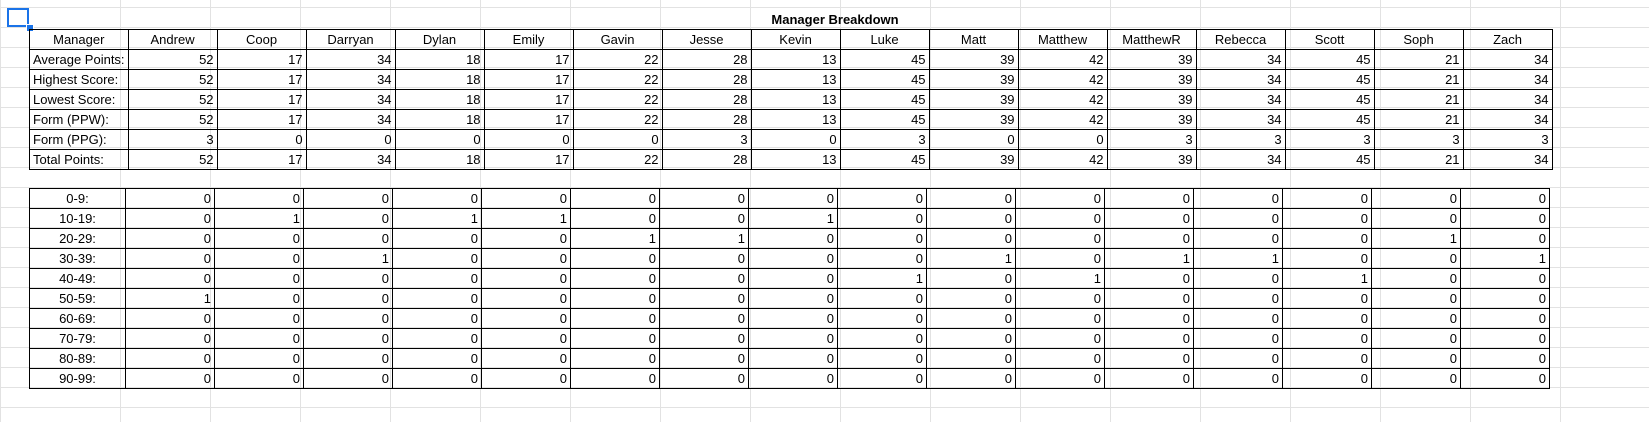 The width and height of the screenshot is (1649, 422). Describe the element at coordinates (77, 298) in the screenshot. I see `score-range-label-cell: 50-59:` at that location.